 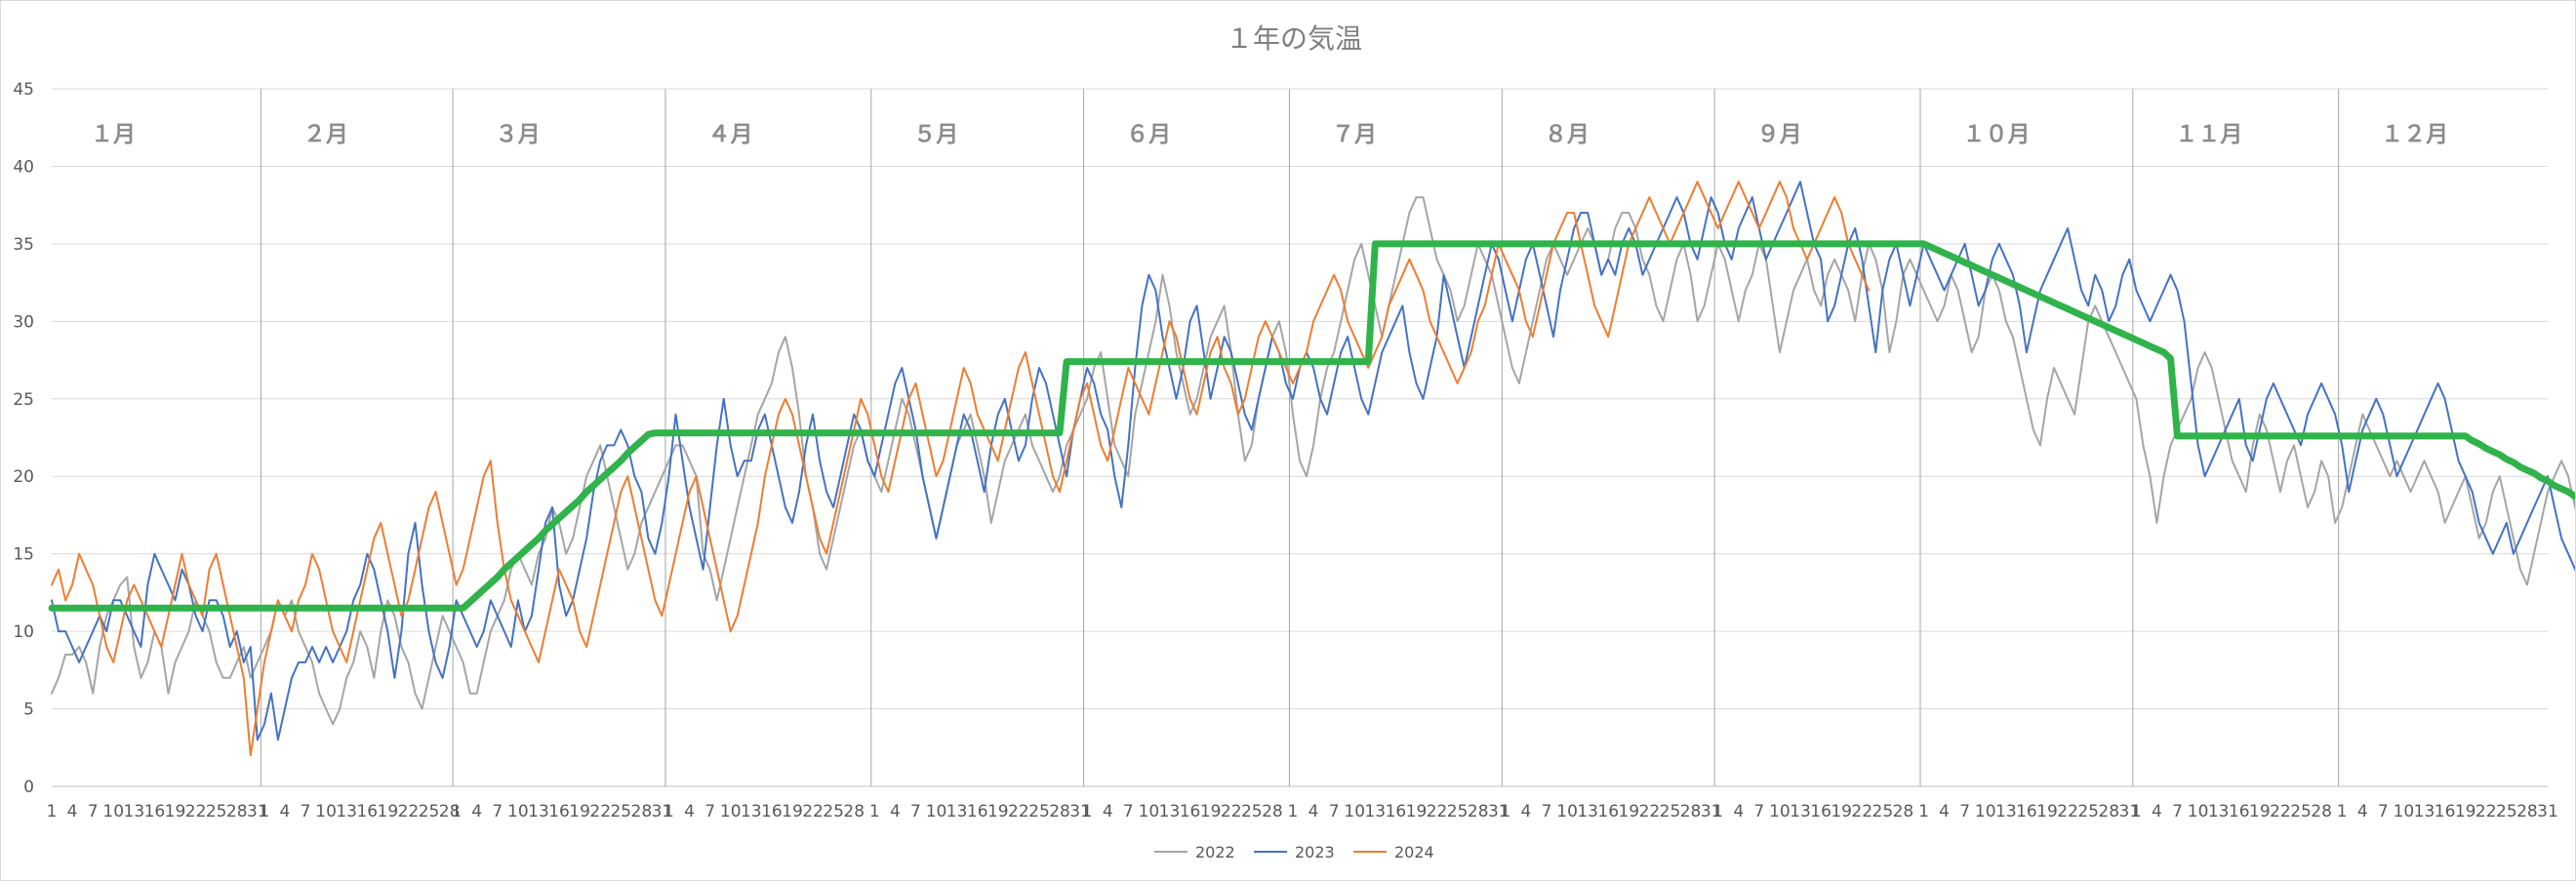 What do you see at coordinates (28, 787) in the screenshot?
I see `y-tick-label: 0` at bounding box center [28, 787].